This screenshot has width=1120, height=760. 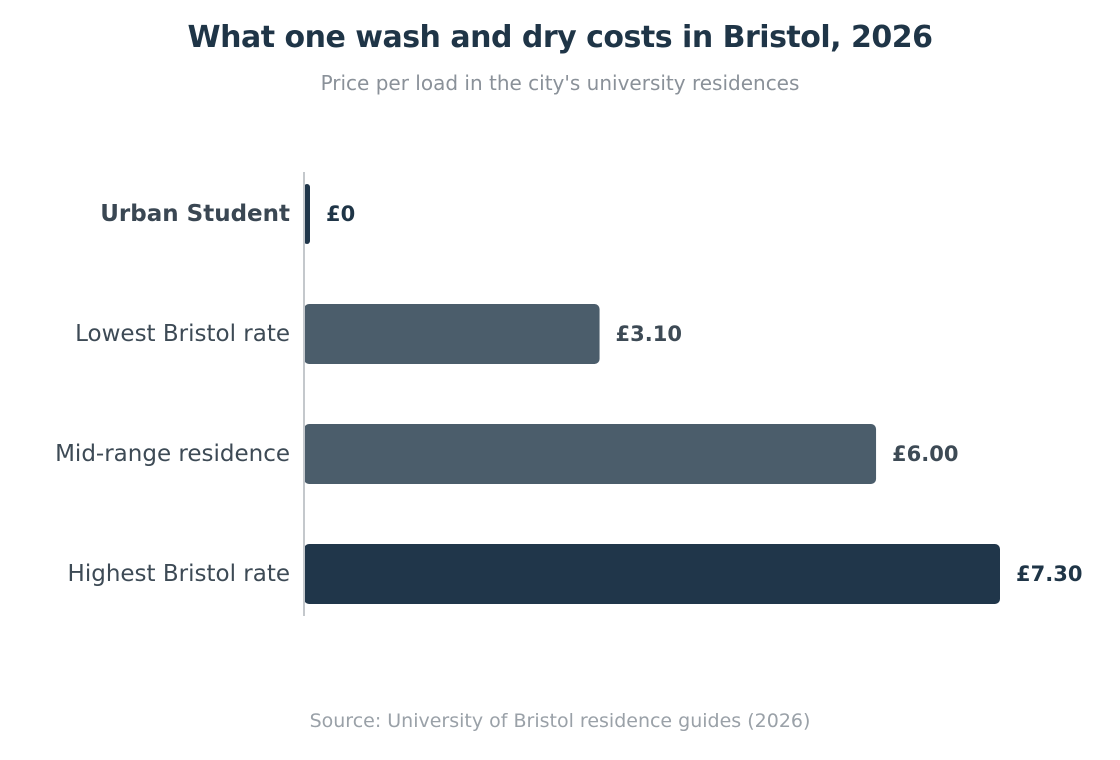 I want to click on value-label-lowest-bristol-rate: £3.10, so click(x=649, y=334).